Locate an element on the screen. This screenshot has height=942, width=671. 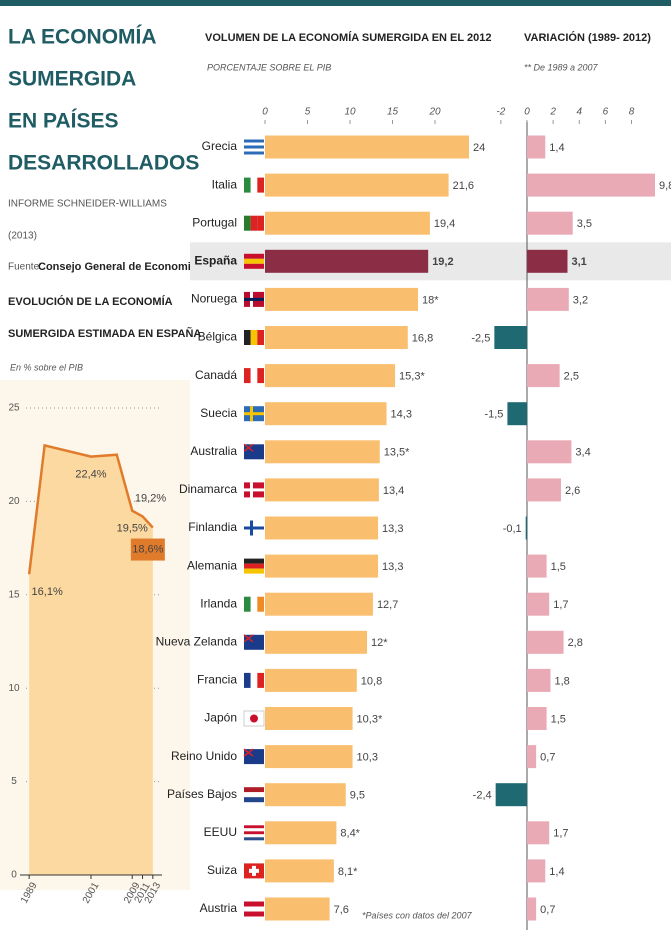
data-label: 8,4* is located at coordinates (350, 834).